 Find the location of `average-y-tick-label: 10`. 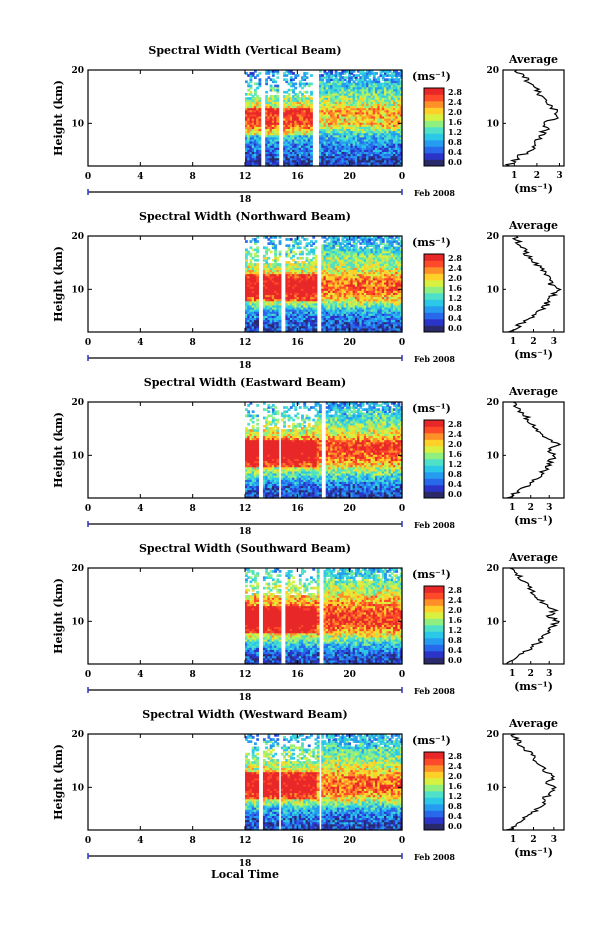

average-y-tick-label: 10 is located at coordinates (492, 124).